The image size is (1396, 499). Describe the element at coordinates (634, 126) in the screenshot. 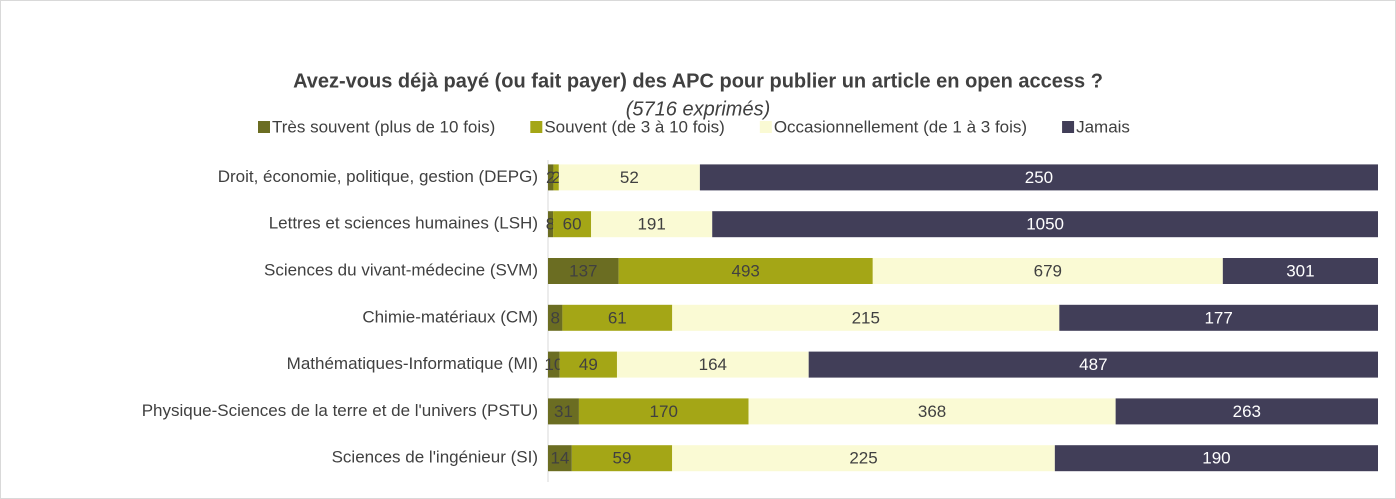

I see `legend-label: Souvent (de 3 à 10 fois)` at that location.